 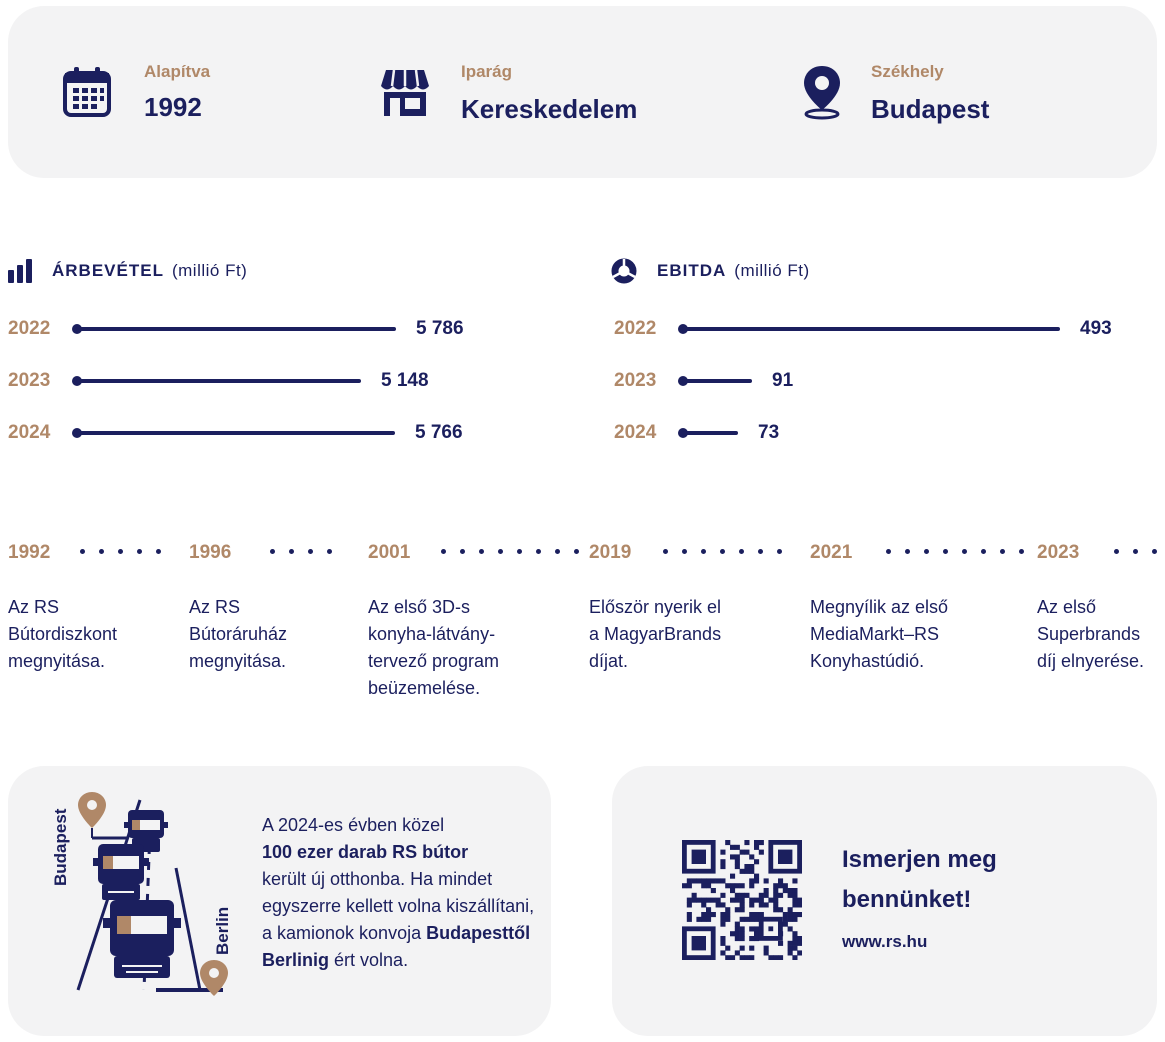 What do you see at coordinates (440, 328) in the screenshot?
I see `revenue-value-label: 5 786` at bounding box center [440, 328].